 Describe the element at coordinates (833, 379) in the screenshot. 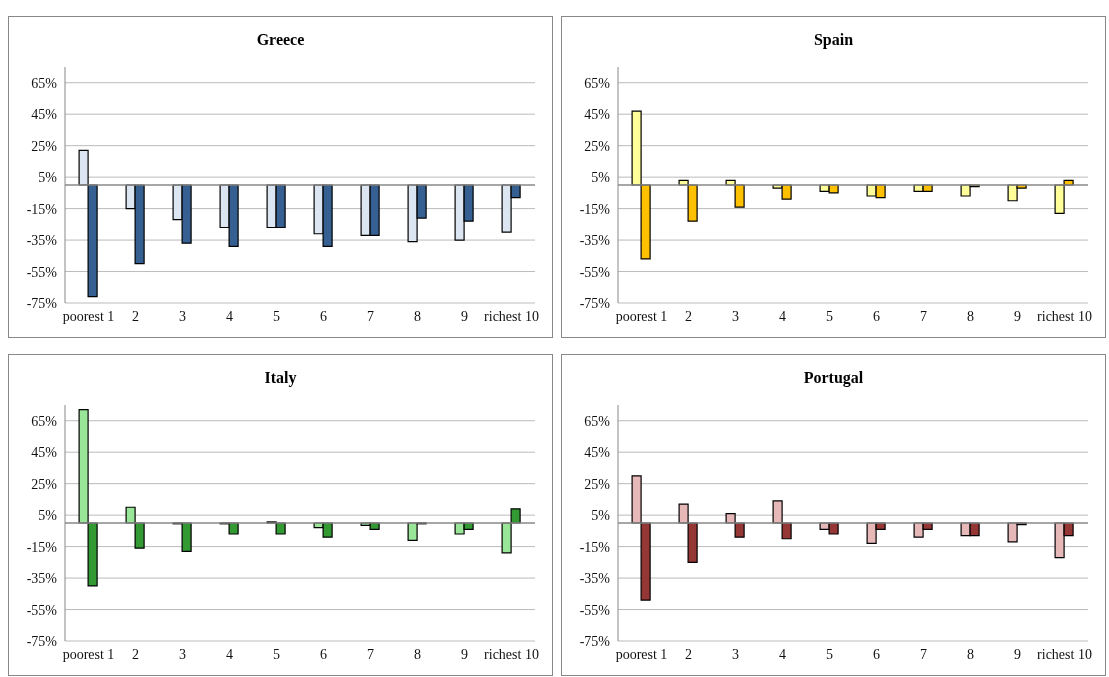

I see `chart-title: Portugal` at that location.